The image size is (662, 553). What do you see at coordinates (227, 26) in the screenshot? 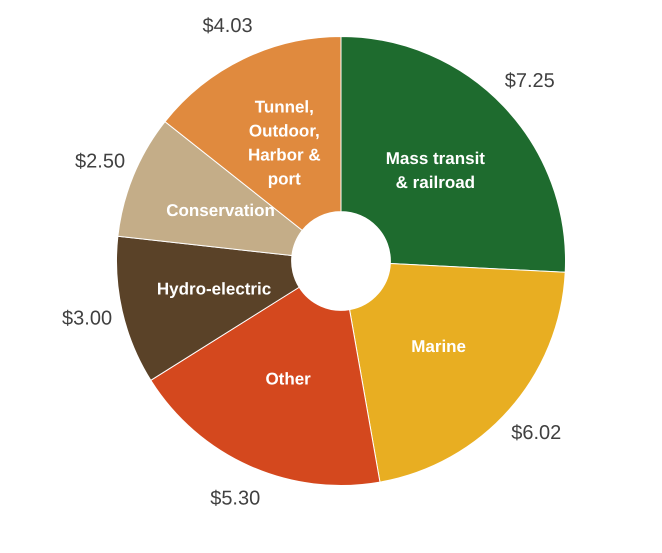
I see `data-label: $4.03` at bounding box center [227, 26].